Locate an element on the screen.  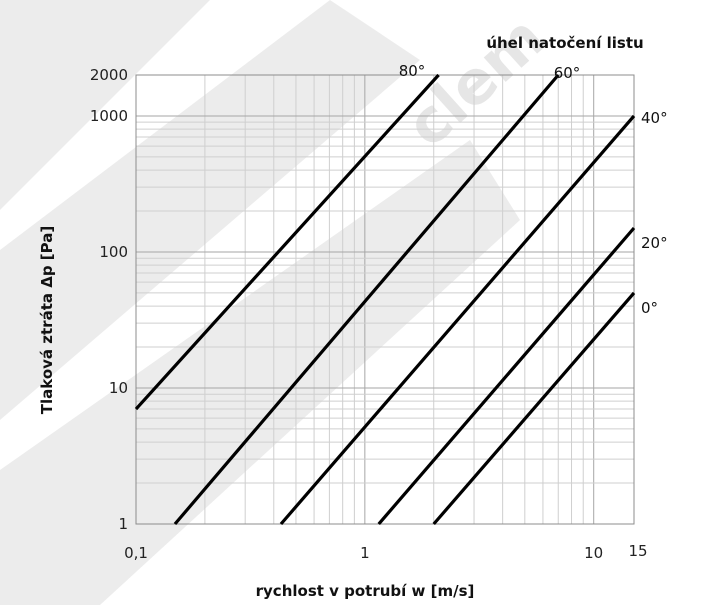
x-axis-ticks: 0,1 1 10 15 is located at coordinates (385, 552).